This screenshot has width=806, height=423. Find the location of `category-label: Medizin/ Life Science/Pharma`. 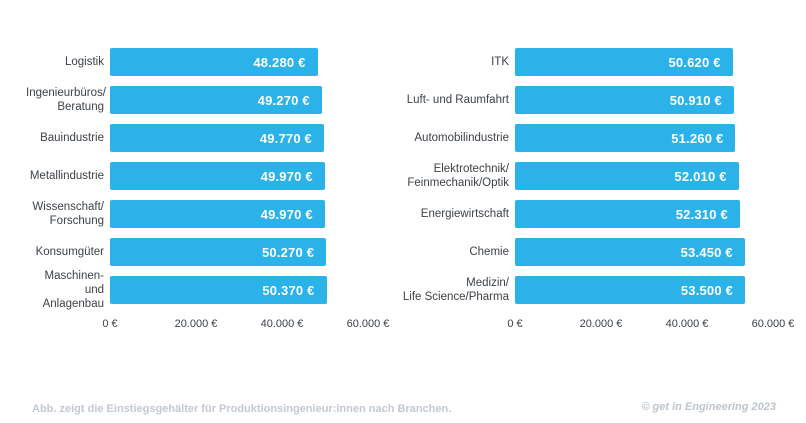

category-label: Medizin/ Life Science/Pharma is located at coordinates (455, 289).